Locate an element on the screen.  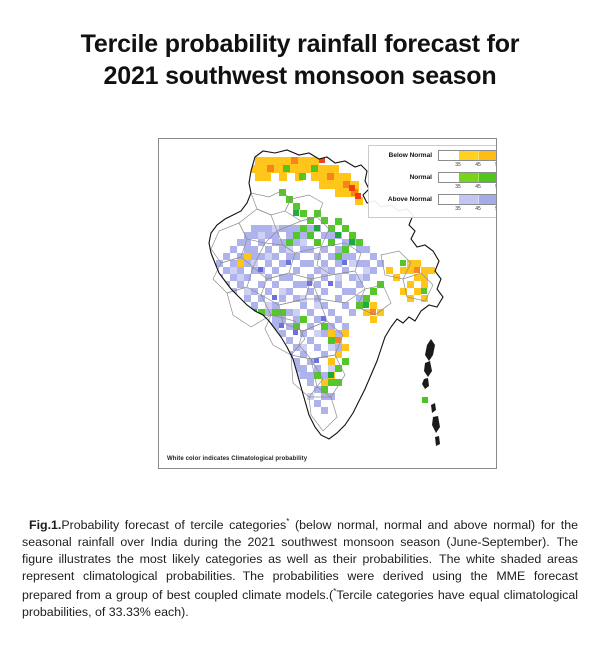
legend-row-normal: Normal 35 45 55 65 7 is located at coordinates (435, 182).